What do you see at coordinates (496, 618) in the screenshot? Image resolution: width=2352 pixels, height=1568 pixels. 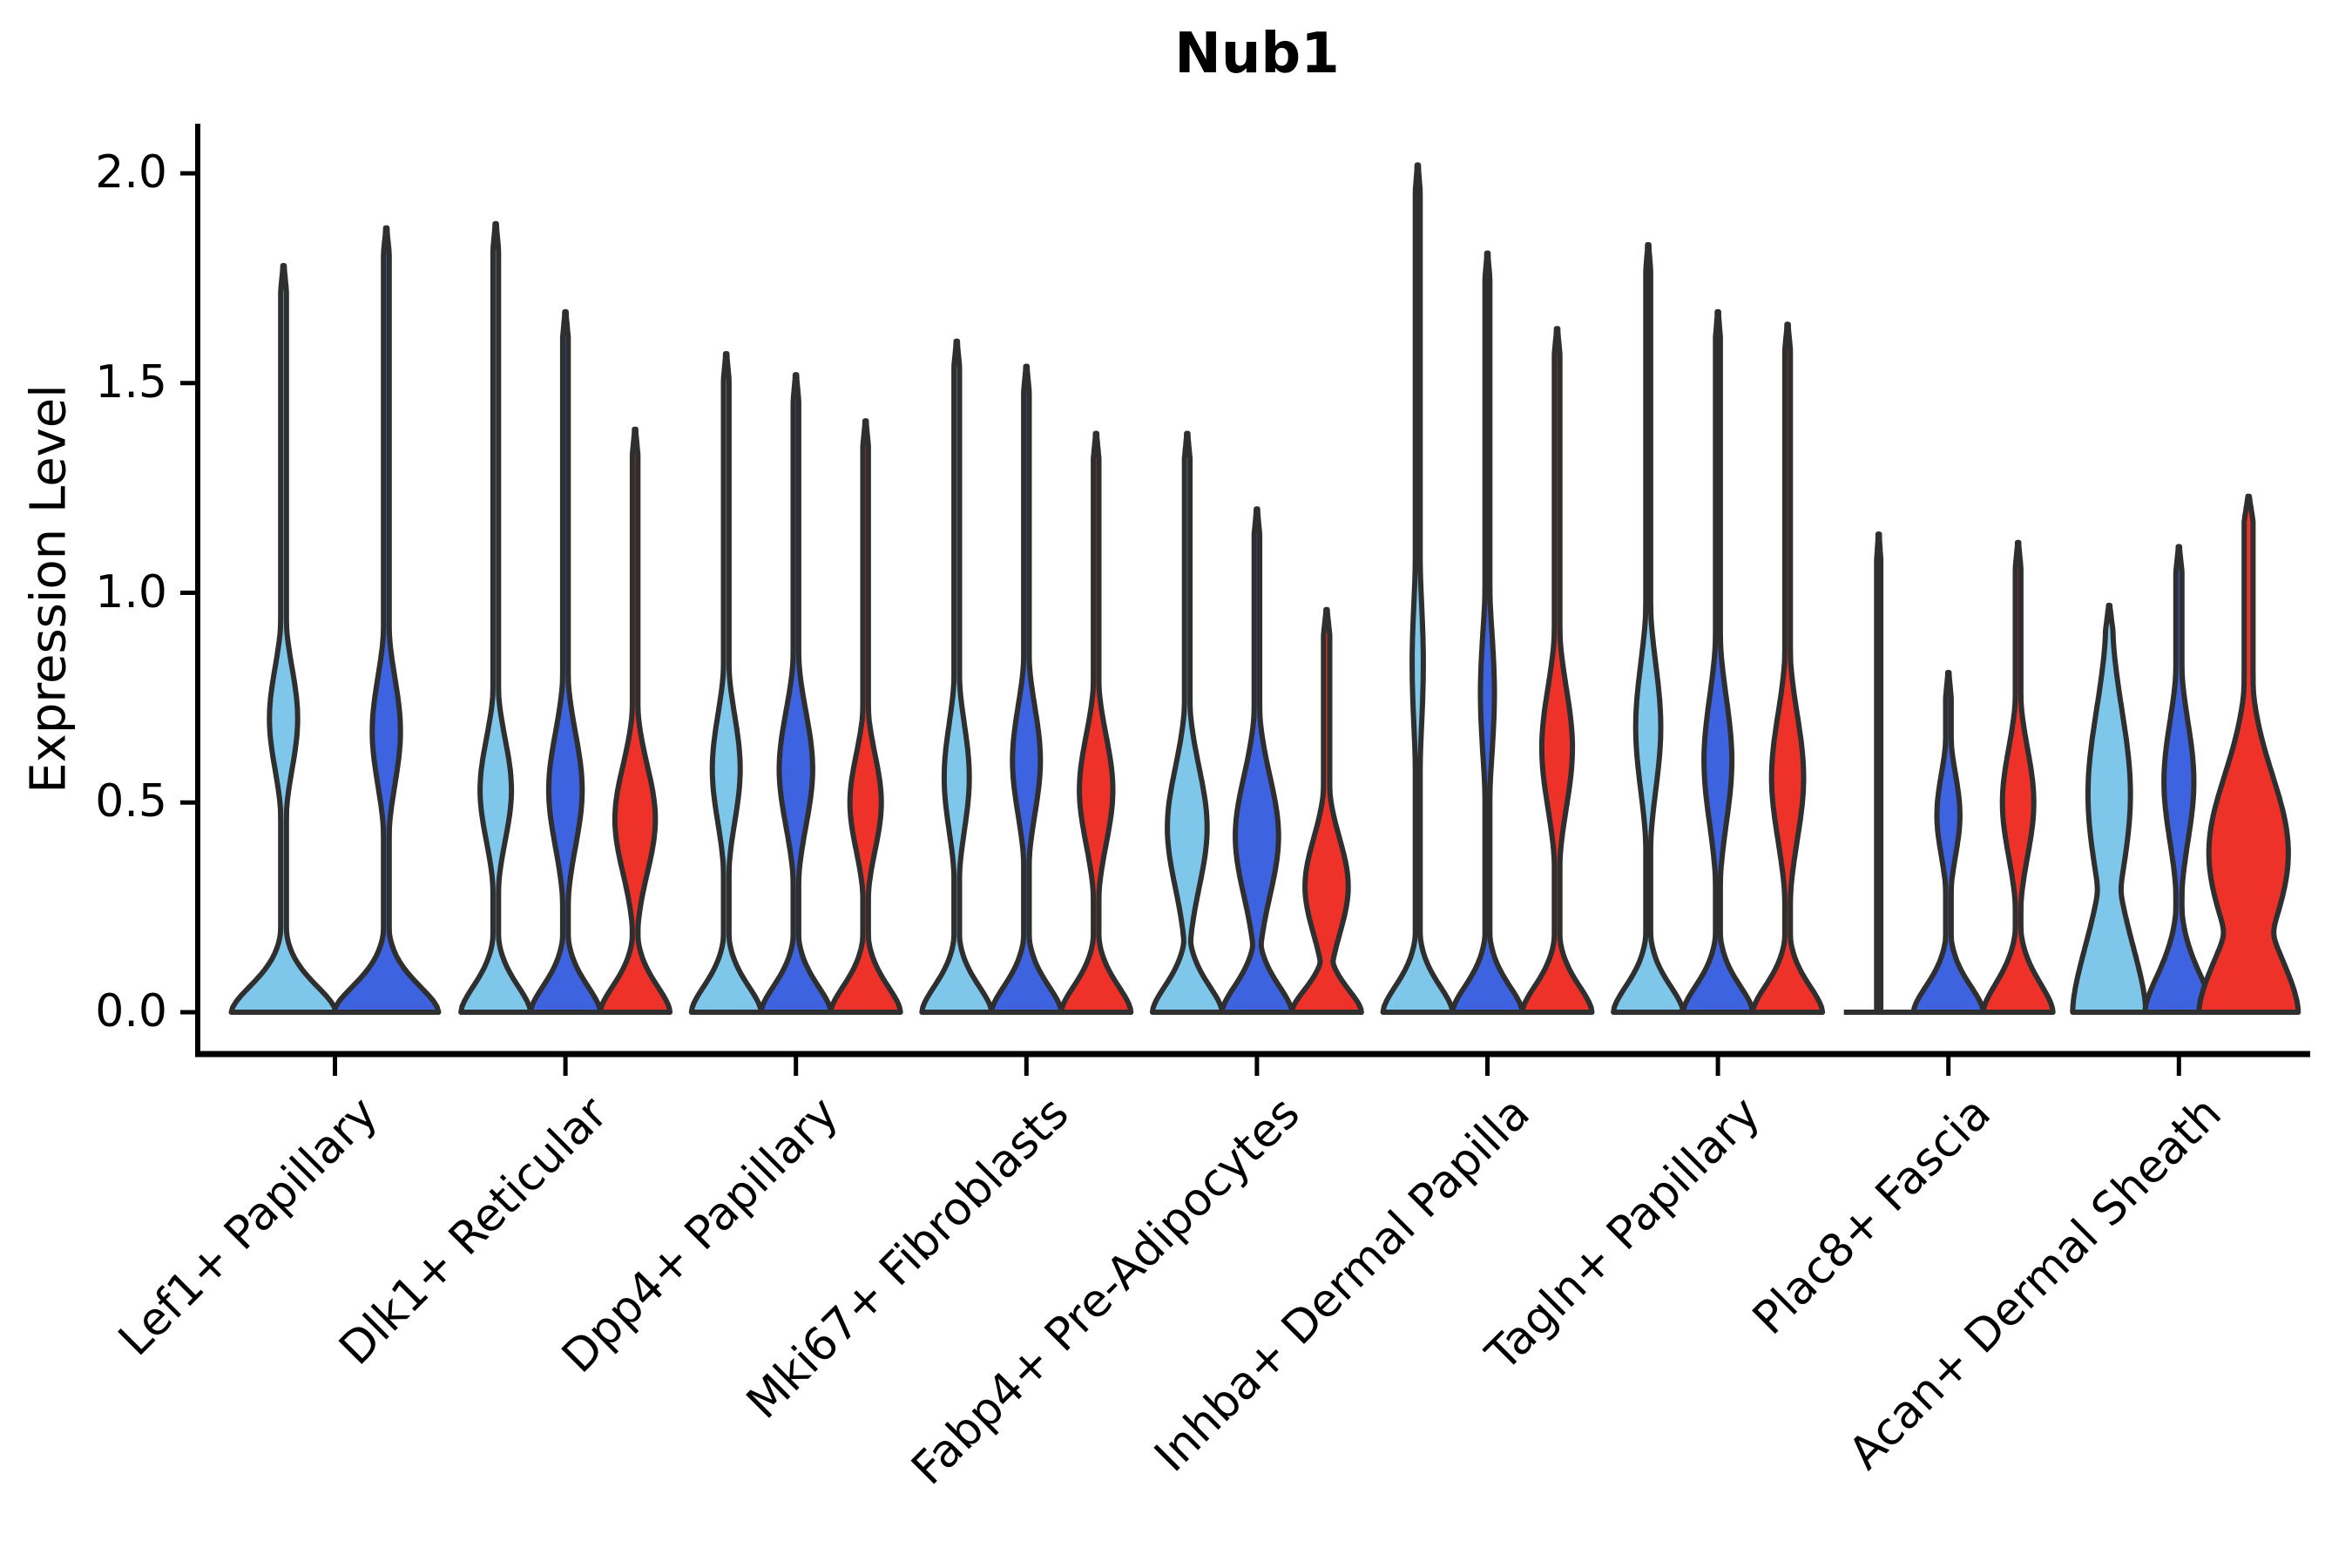 I see `violin-dlk1-light-blue-condition` at bounding box center [496, 618].